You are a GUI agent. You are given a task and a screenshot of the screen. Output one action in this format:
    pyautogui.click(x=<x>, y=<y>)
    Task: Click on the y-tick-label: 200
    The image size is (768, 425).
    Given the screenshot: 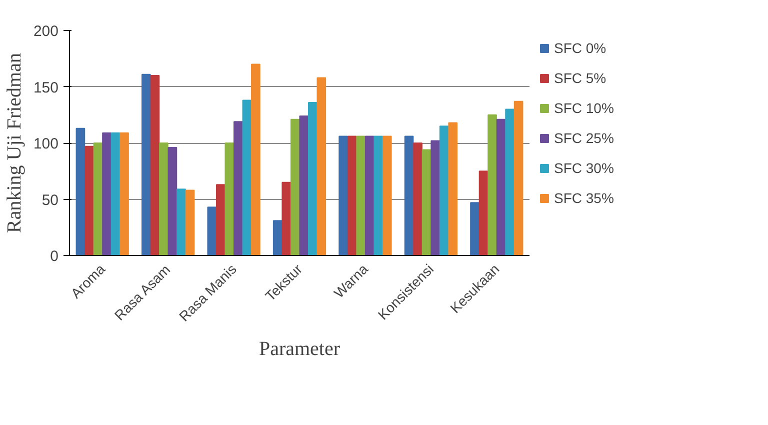 What is the action you would take?
    pyautogui.click(x=46, y=31)
    